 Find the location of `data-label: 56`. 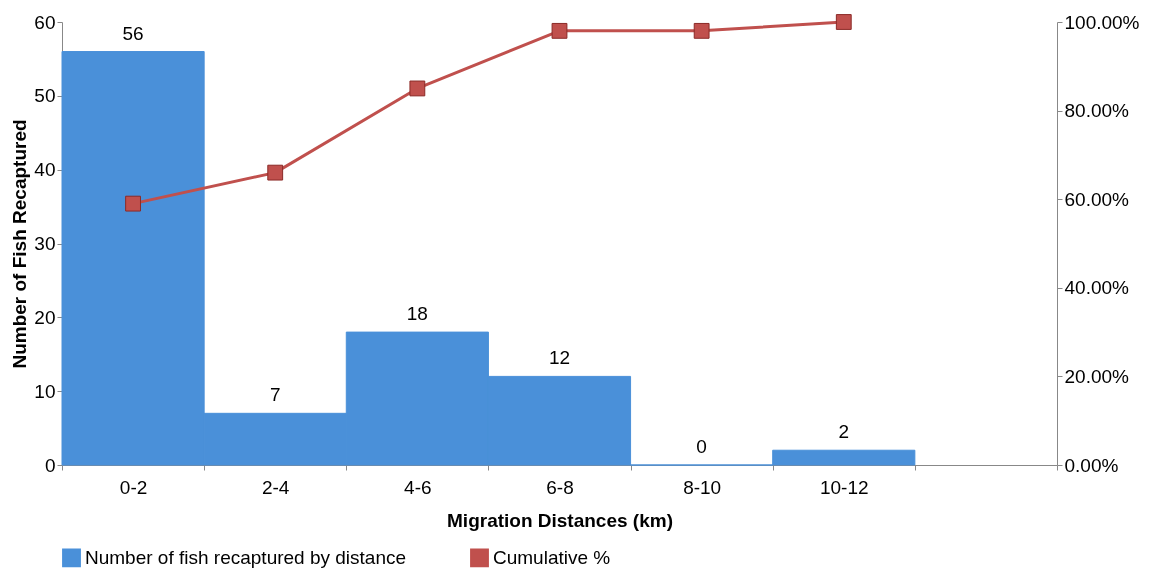

data-label: 56 is located at coordinates (133, 33).